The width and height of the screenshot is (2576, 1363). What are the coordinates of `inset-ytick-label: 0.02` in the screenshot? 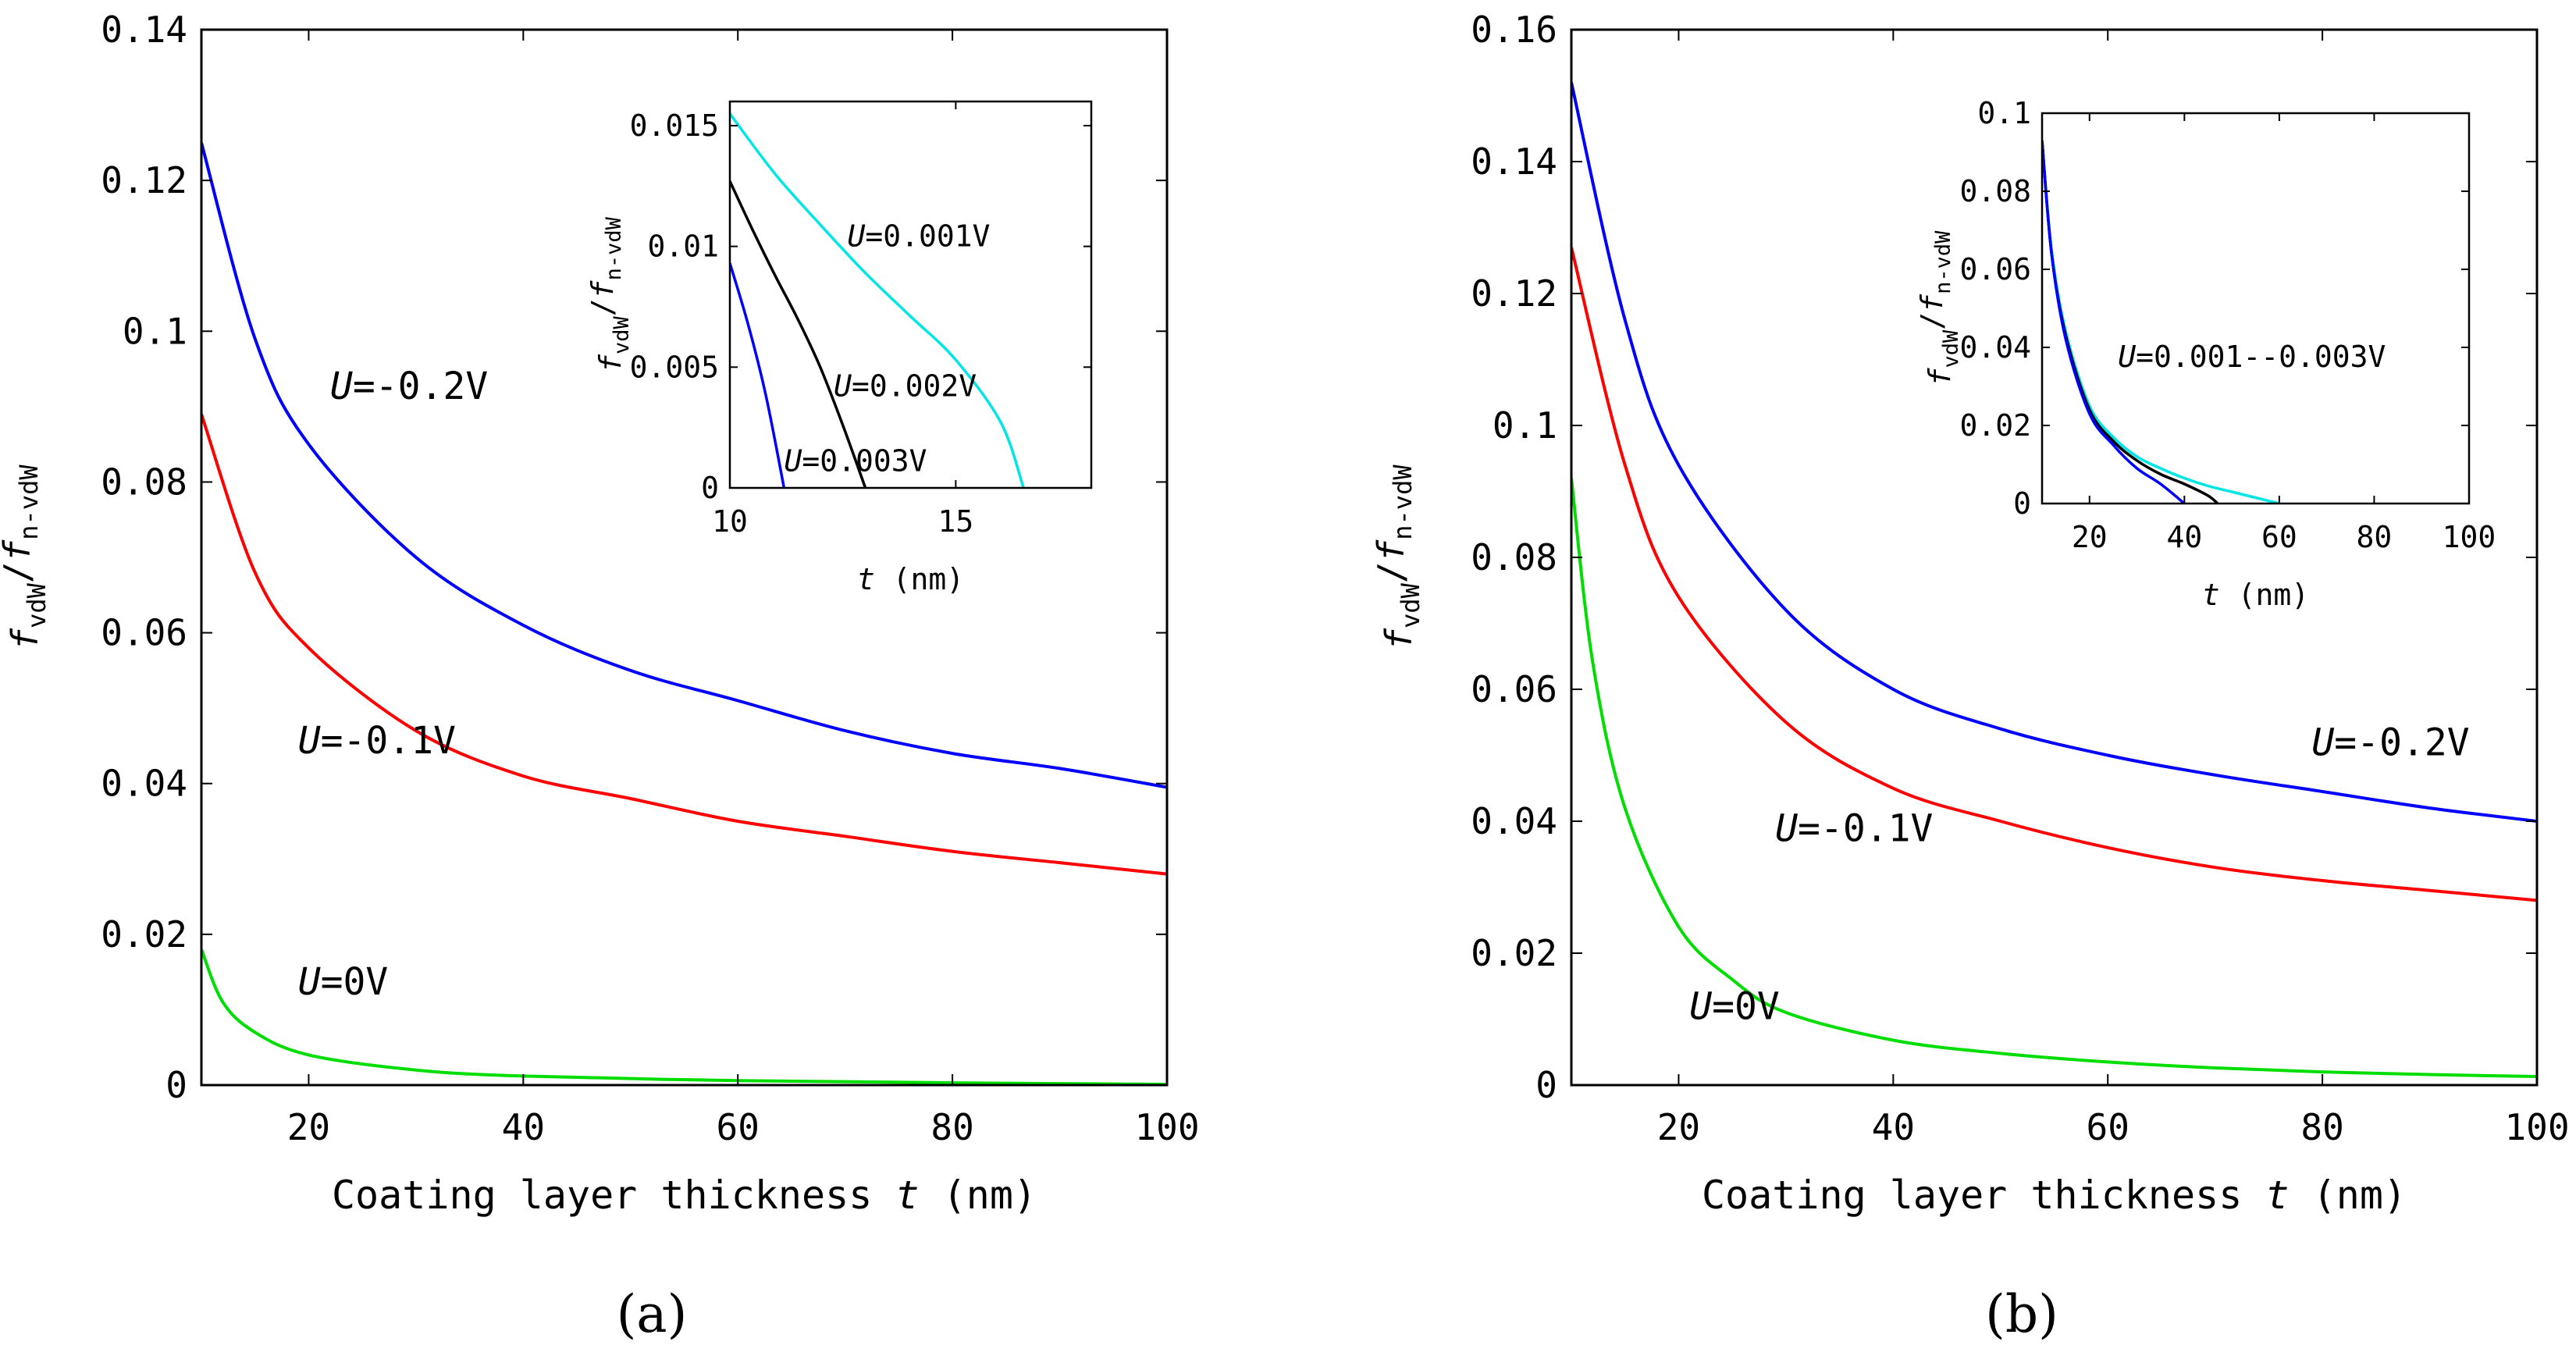 It's located at (1995, 426).